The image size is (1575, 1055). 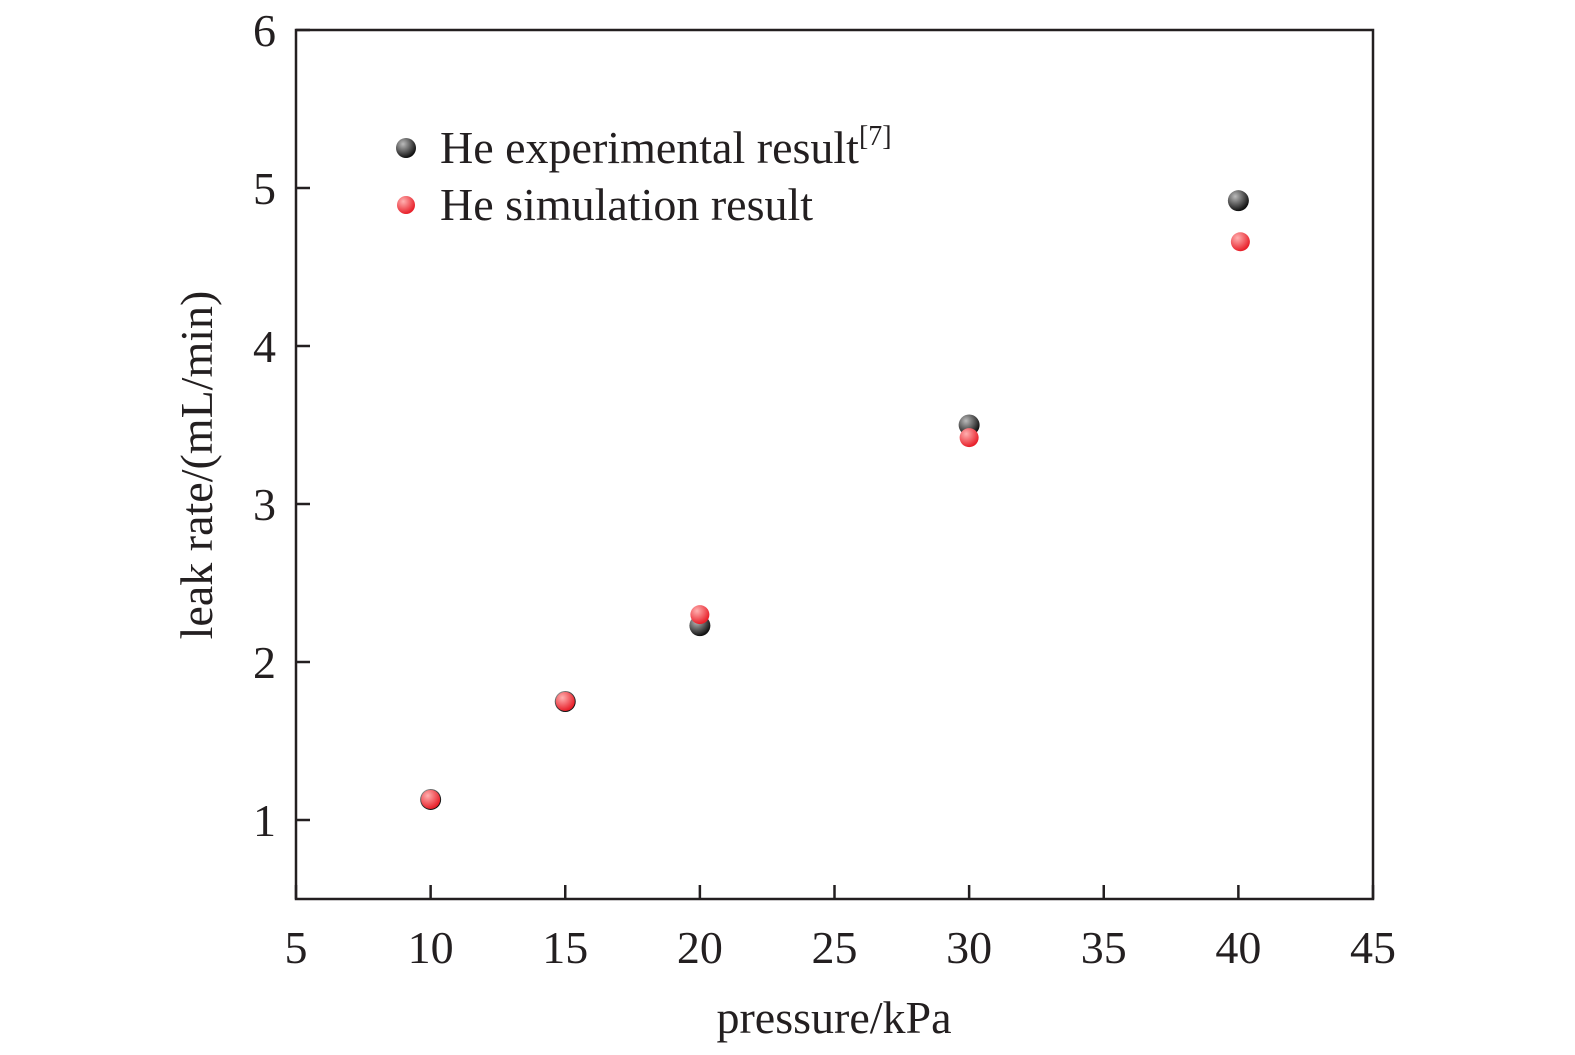 I want to click on y-tick-label: 2, so click(x=264, y=662).